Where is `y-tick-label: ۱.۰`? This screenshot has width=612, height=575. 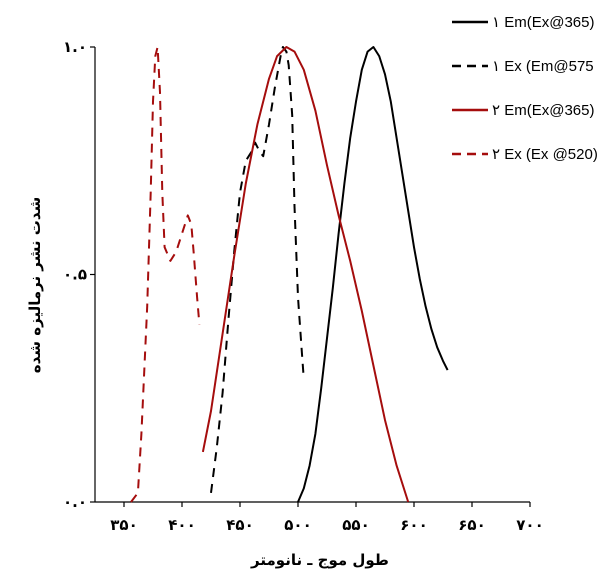 y-tick-label: ۱.۰ is located at coordinates (75, 47).